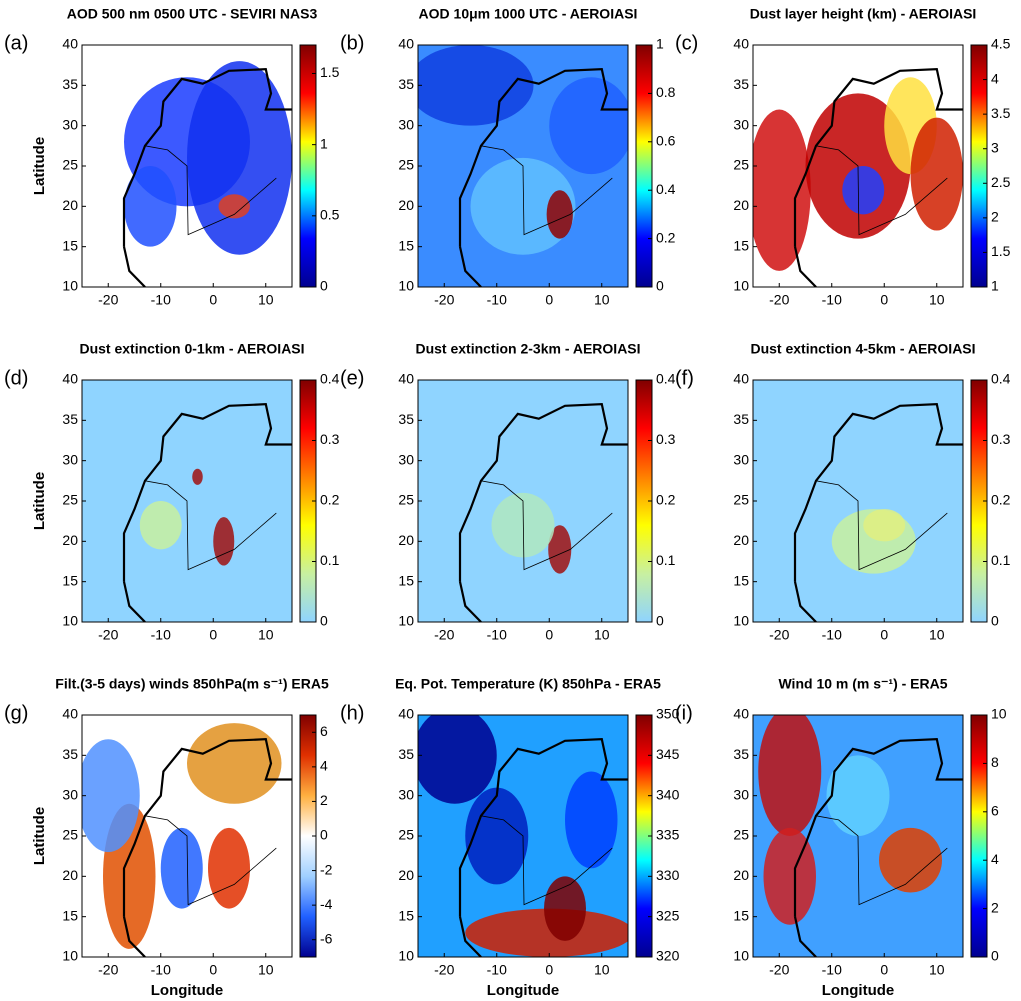 This screenshot has height=1001, width=1021. What do you see at coordinates (528, 14) in the screenshot?
I see `panel-title: AOD 10μm 1000 UTC - AEROIASI` at bounding box center [528, 14].